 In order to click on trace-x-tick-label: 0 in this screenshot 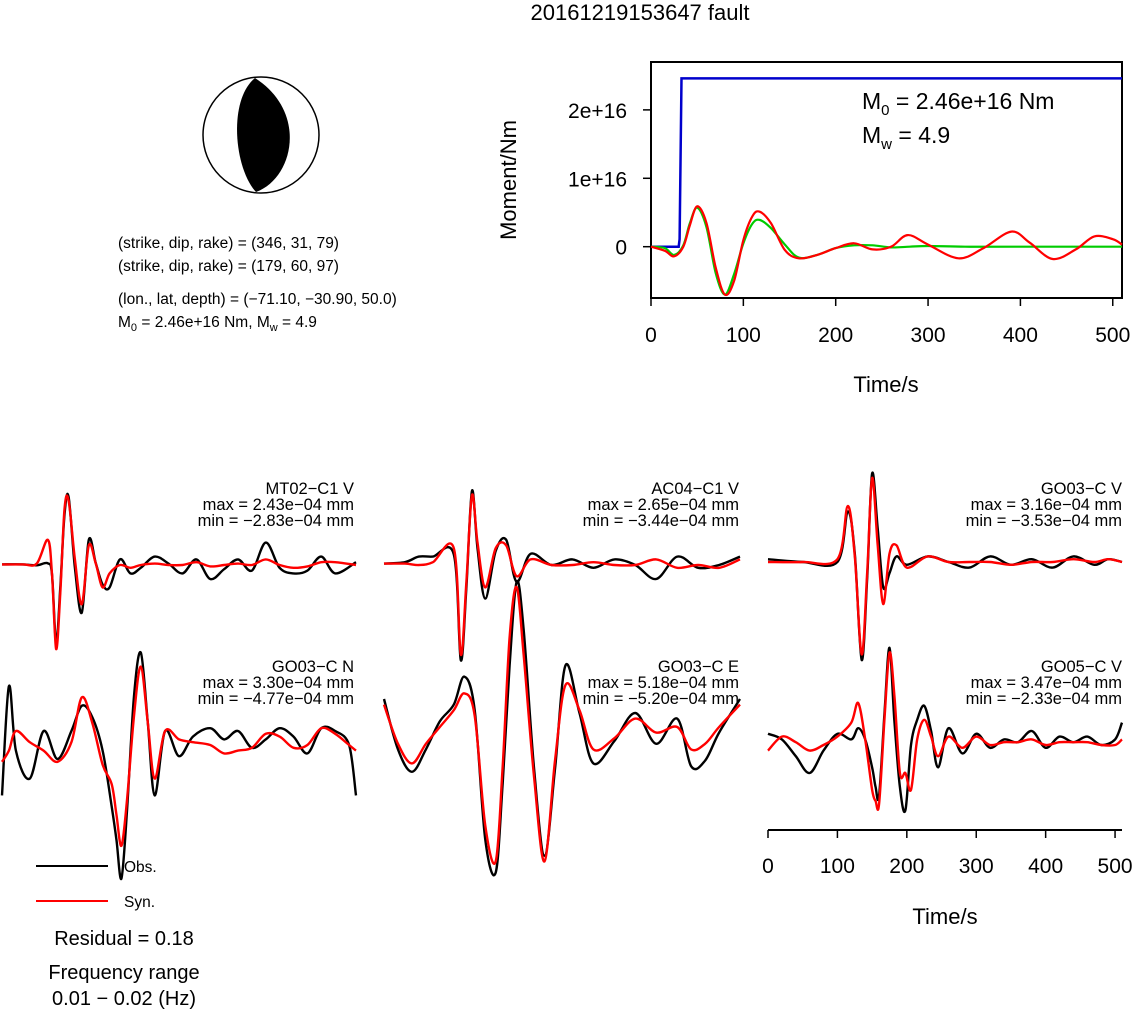, I will do `click(768, 866)`.